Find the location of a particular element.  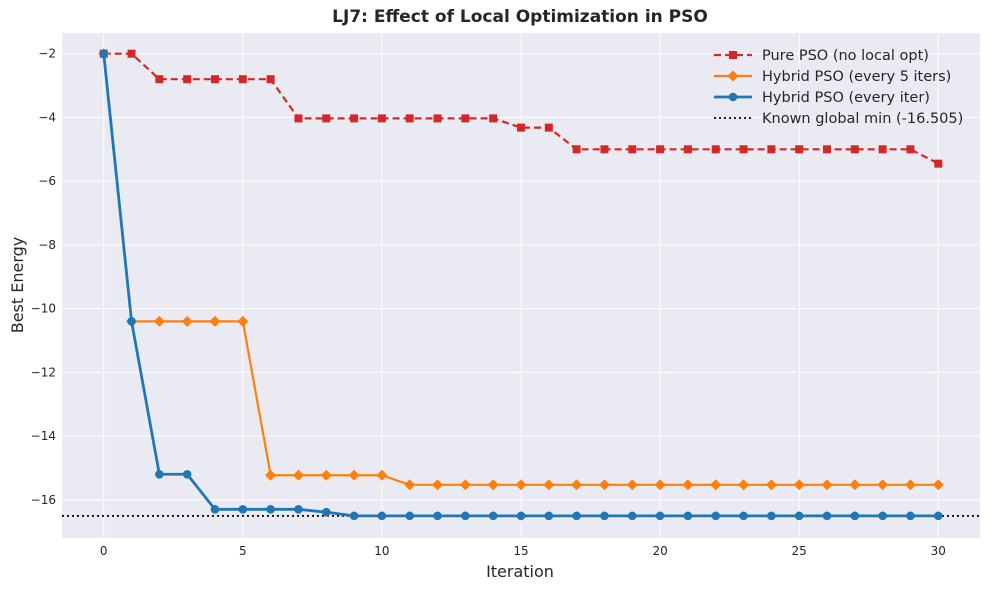

y-tick-label: −6 is located at coordinates (47, 181).